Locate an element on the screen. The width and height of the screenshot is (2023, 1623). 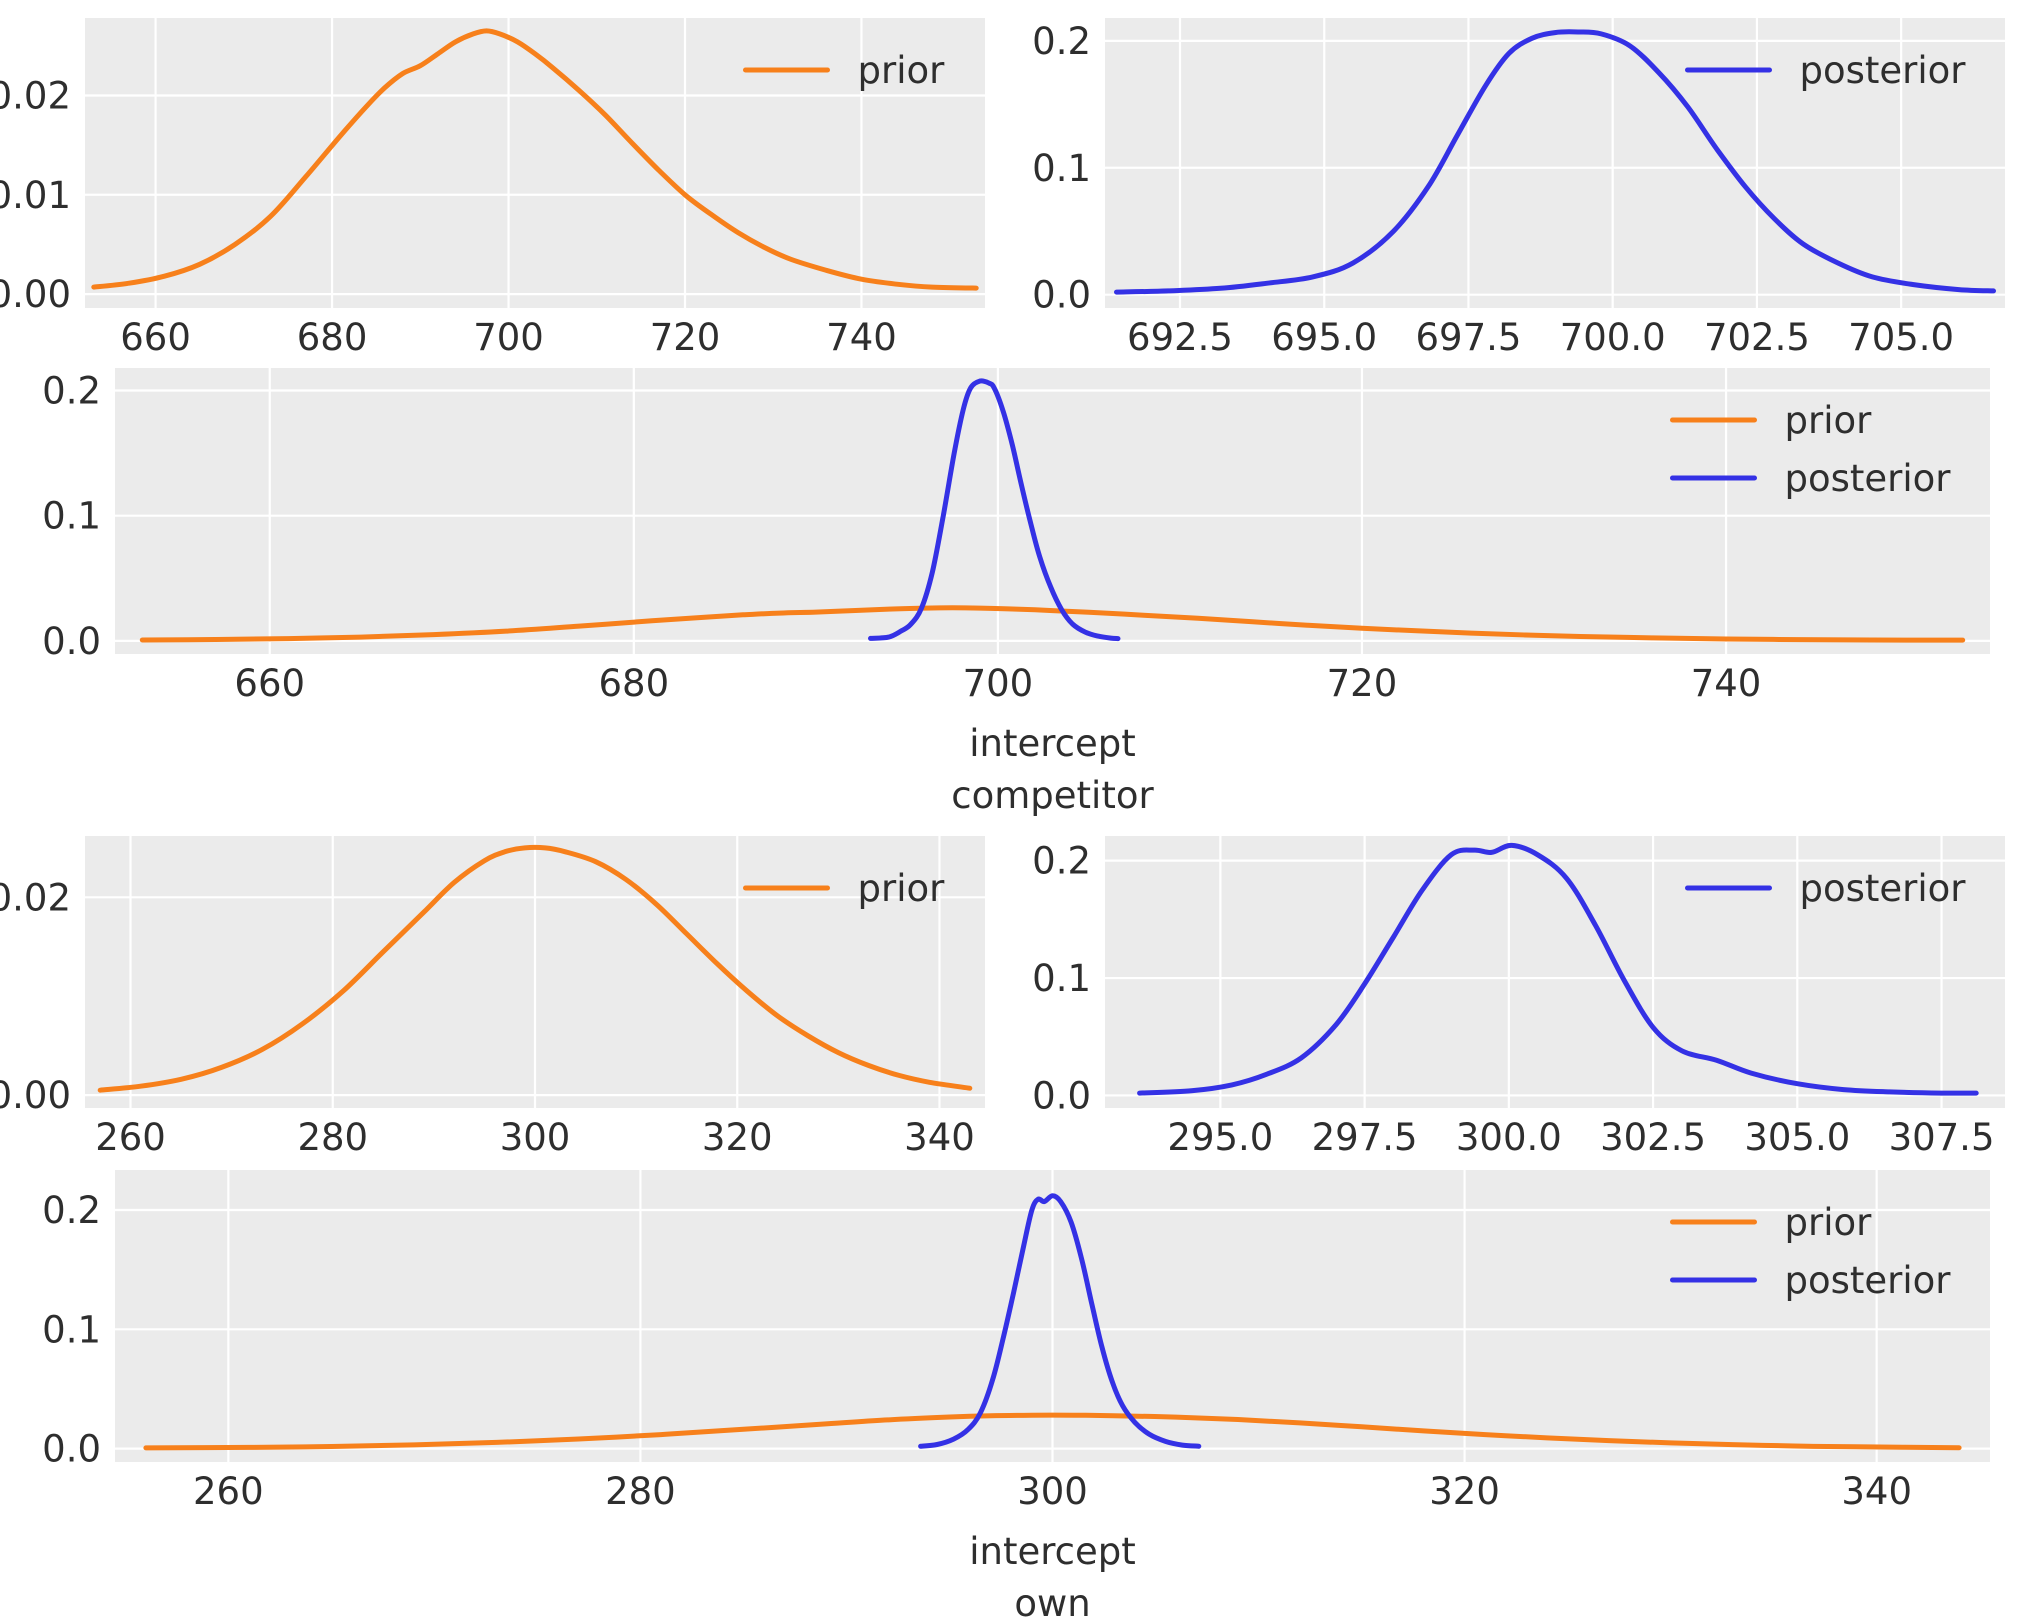
x-tick-label: 700.0 is located at coordinates (1613, 337).